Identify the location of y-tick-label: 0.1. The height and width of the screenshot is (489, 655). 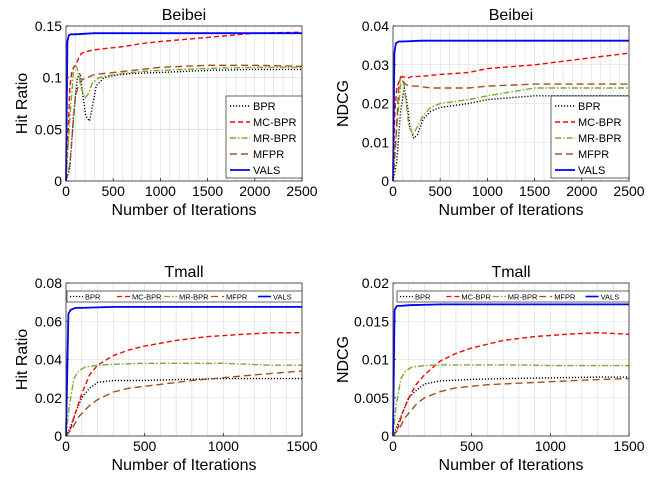
(53, 78).